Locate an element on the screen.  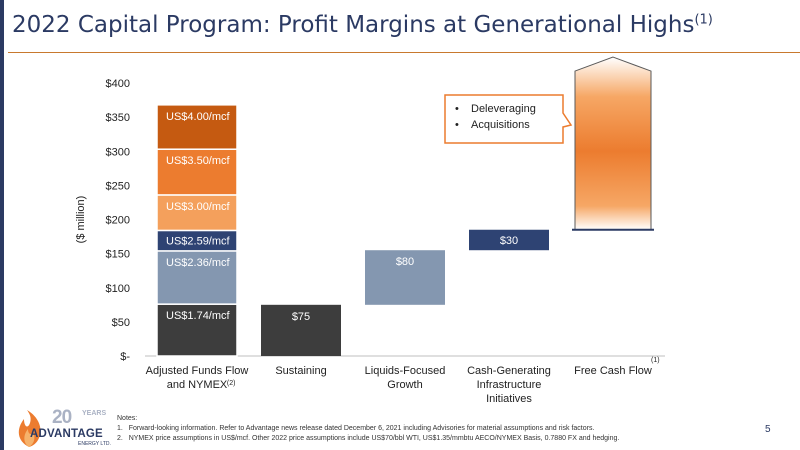
x-category-label: Growth is located at coordinates (404, 385).